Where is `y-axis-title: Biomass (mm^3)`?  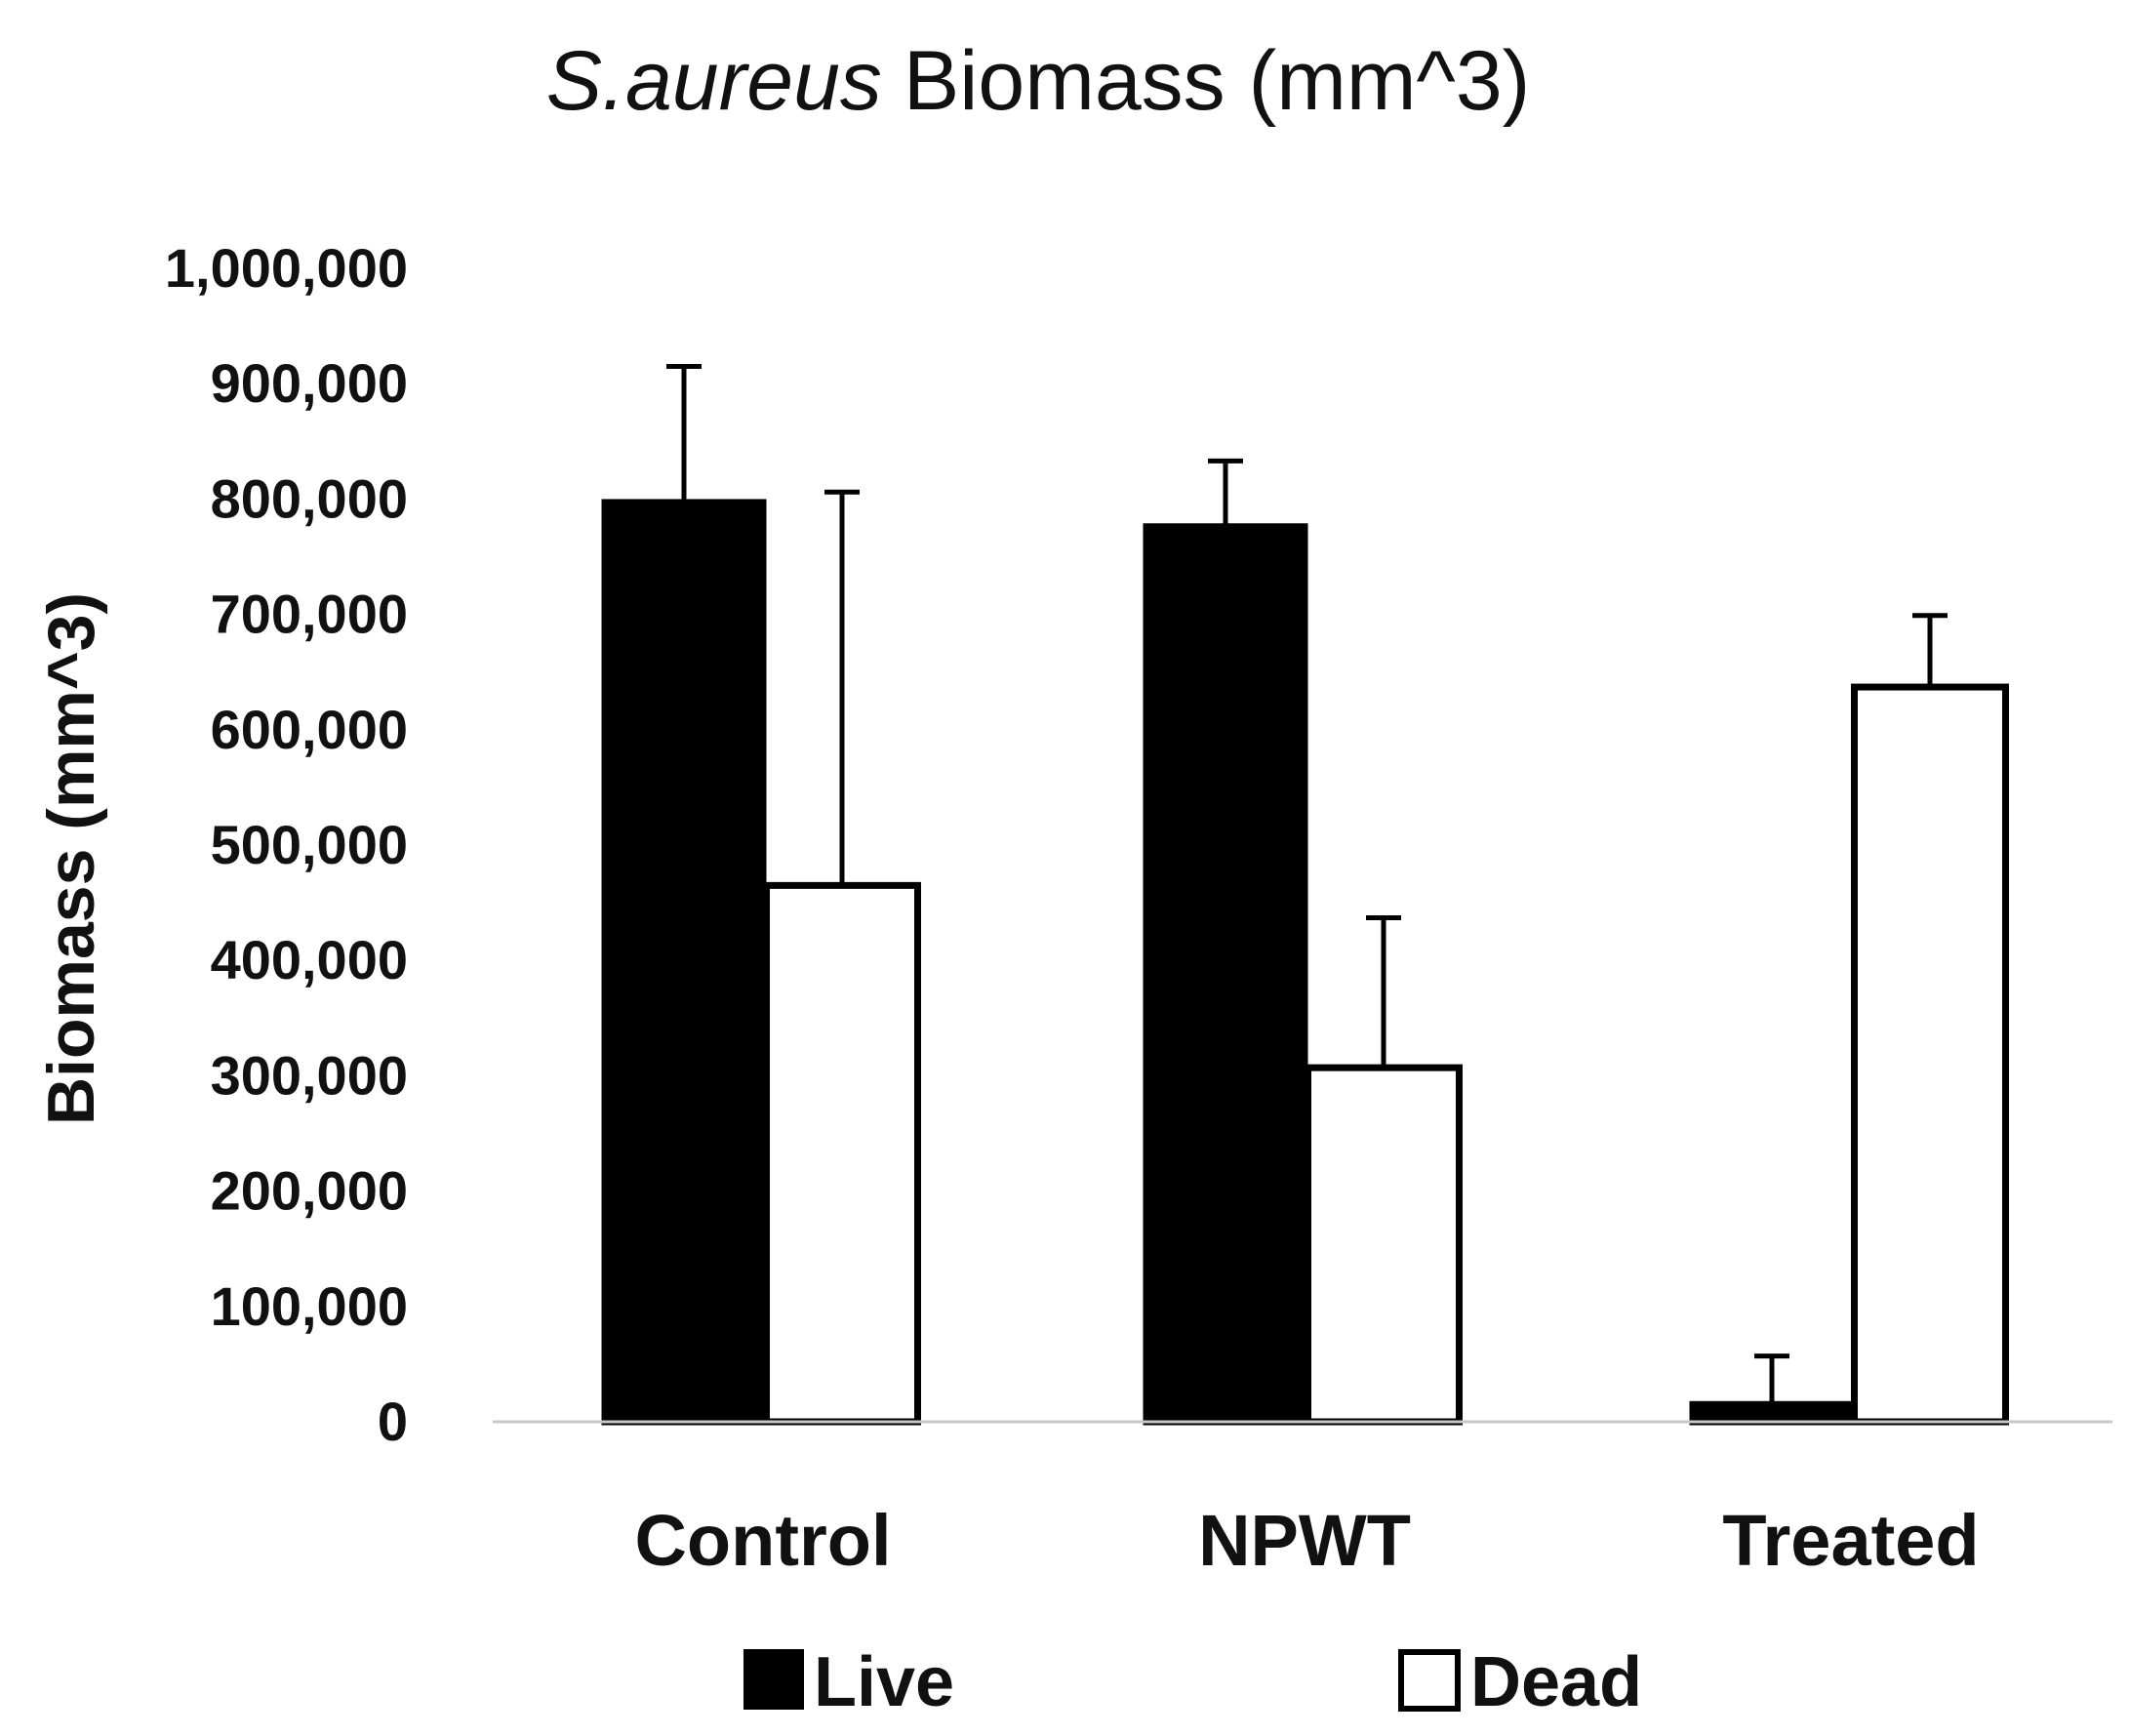
y-axis-title: Biomass (mm^3) is located at coordinates (71, 858).